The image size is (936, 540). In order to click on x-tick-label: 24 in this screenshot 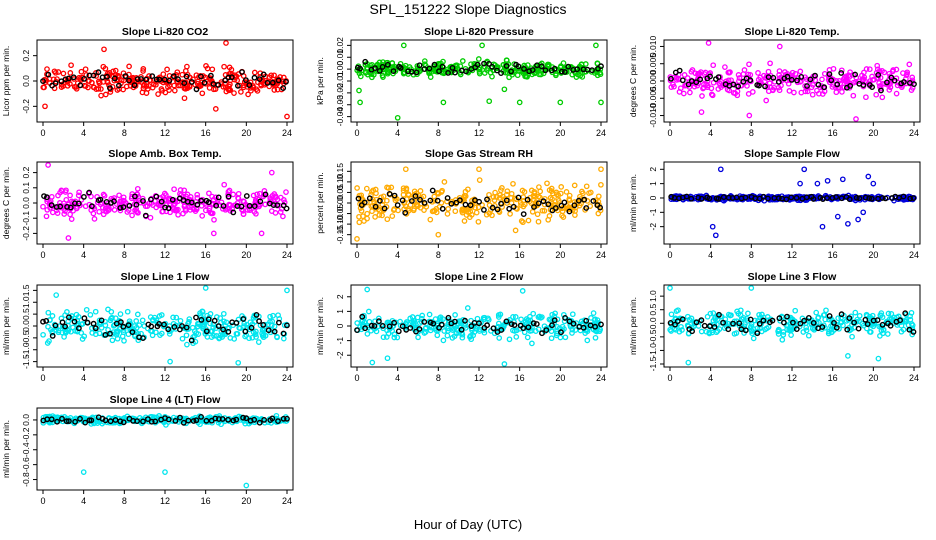, I will do `click(601, 133)`.